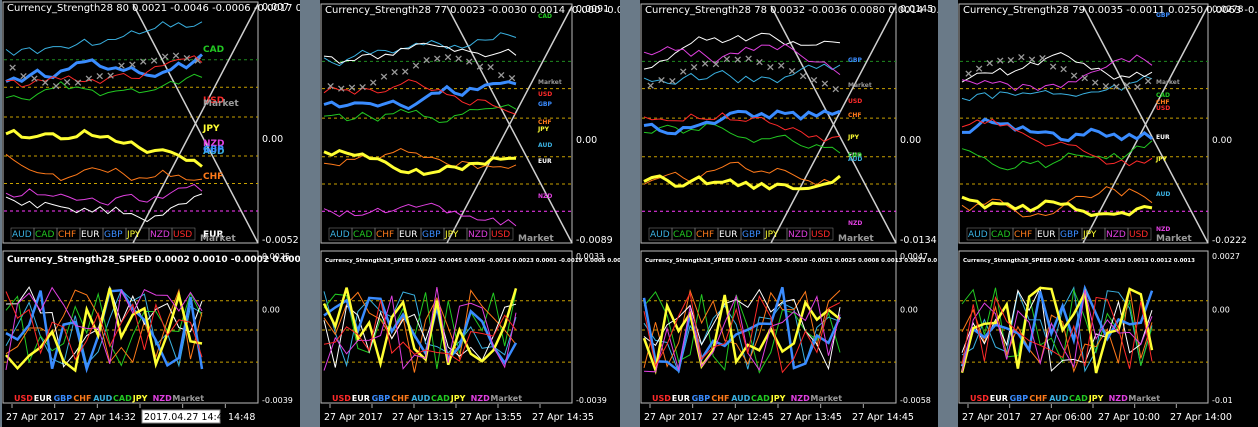  I want to click on time-cursor-label: 2017.04.27 14:46, so click(186, 417).